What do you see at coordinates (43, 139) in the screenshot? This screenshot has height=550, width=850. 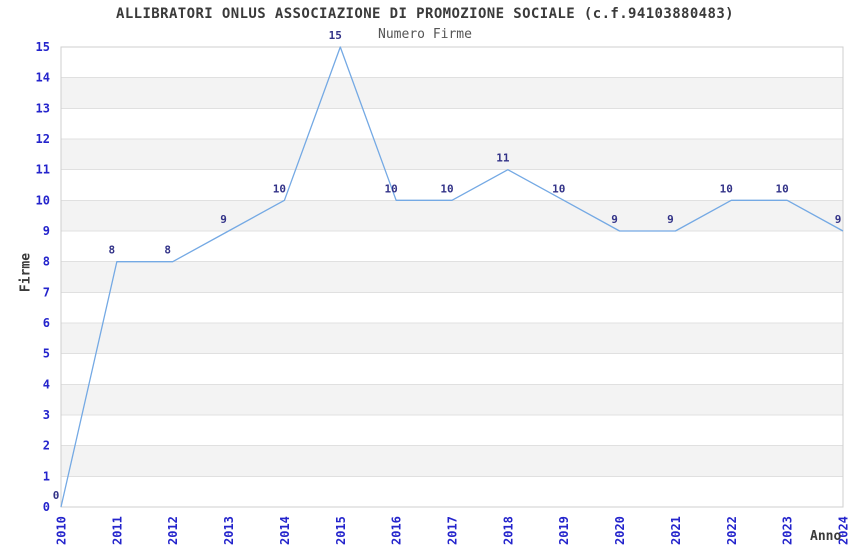 I see `y-tick-label: 12` at bounding box center [43, 139].